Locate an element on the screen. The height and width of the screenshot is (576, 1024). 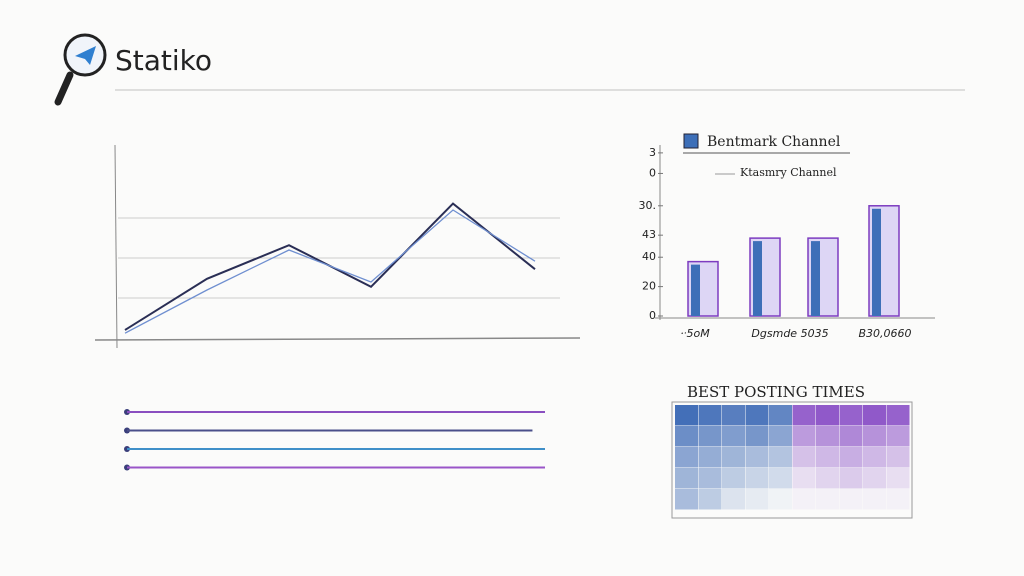
heatmap-frame is located at coordinates (792, 460).